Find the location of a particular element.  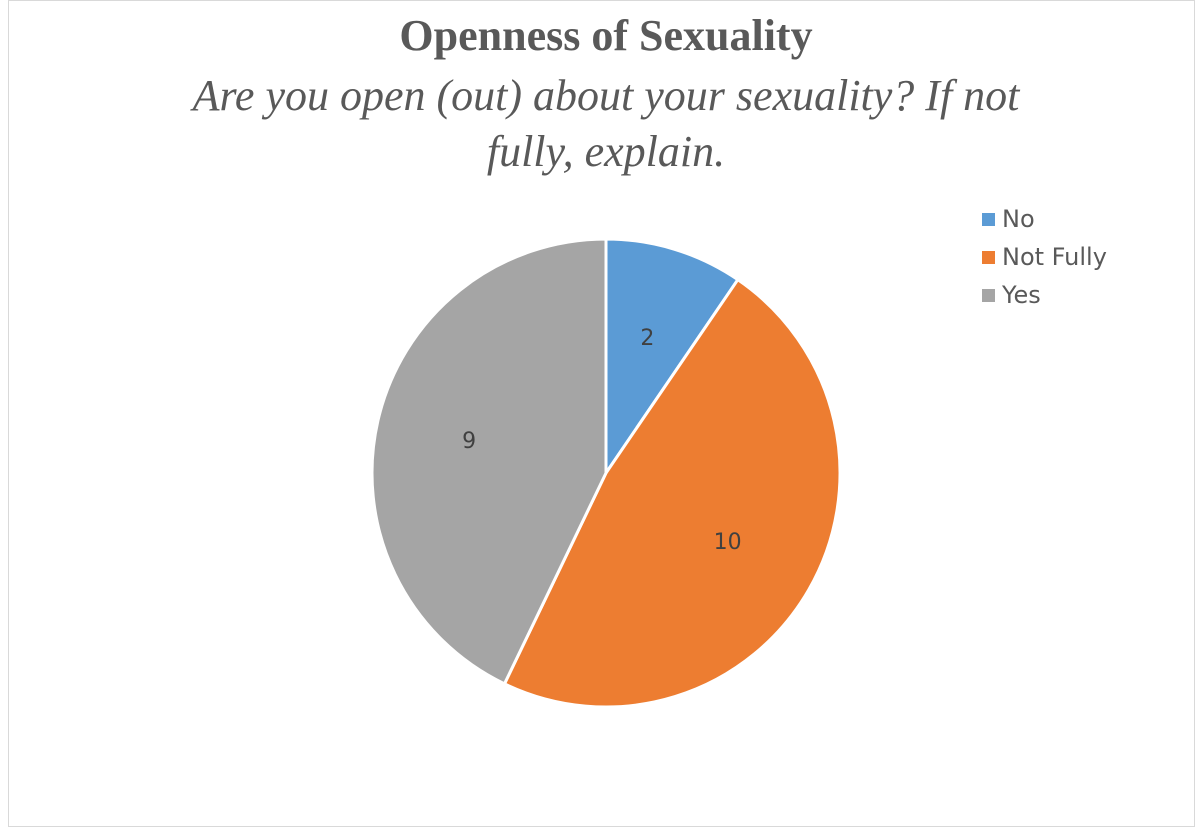

pie-slice-not-fully is located at coordinates (672, 493).